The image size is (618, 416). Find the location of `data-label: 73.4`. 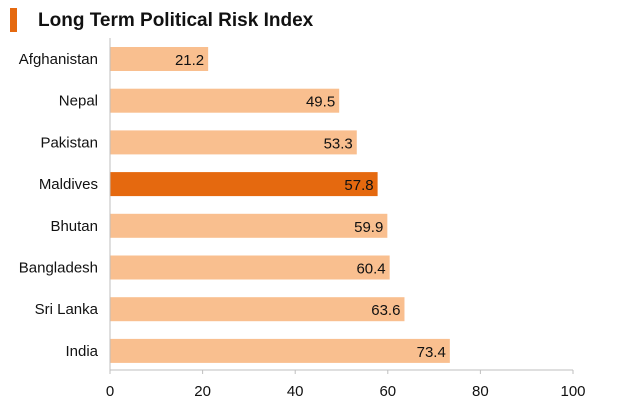

data-label: 73.4 is located at coordinates (431, 352).